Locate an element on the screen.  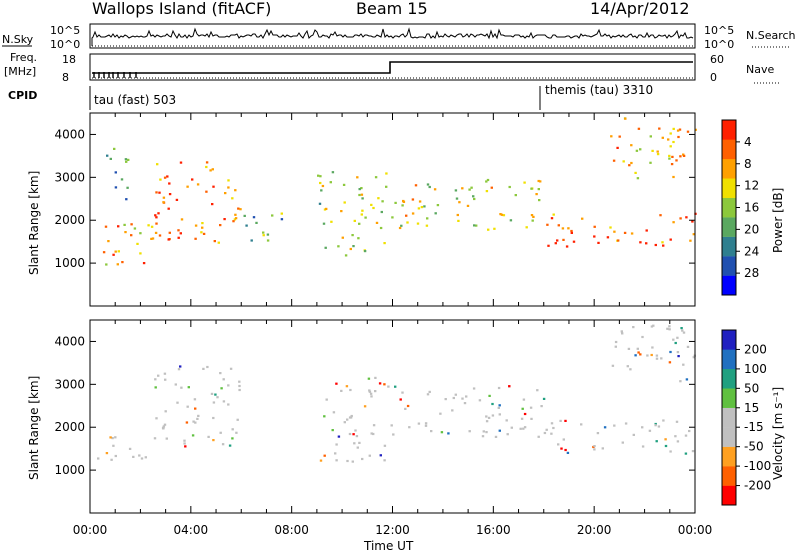
site-title: Wallops Island (fitACF) is located at coordinates (181, 9).